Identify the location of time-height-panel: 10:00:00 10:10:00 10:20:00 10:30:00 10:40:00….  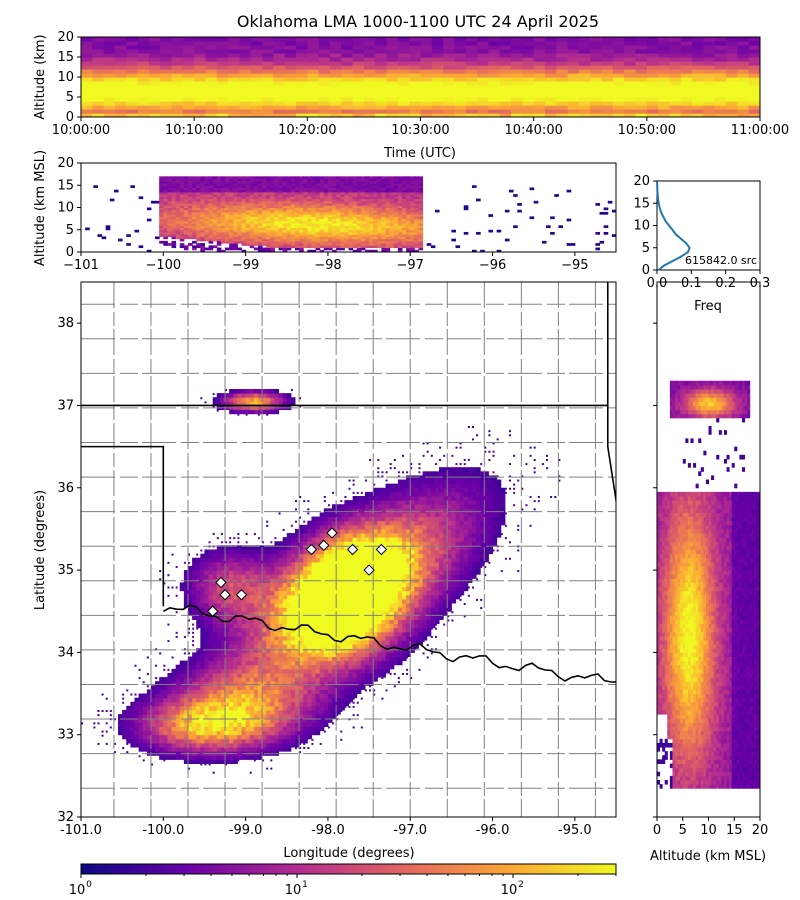
(411, 95).